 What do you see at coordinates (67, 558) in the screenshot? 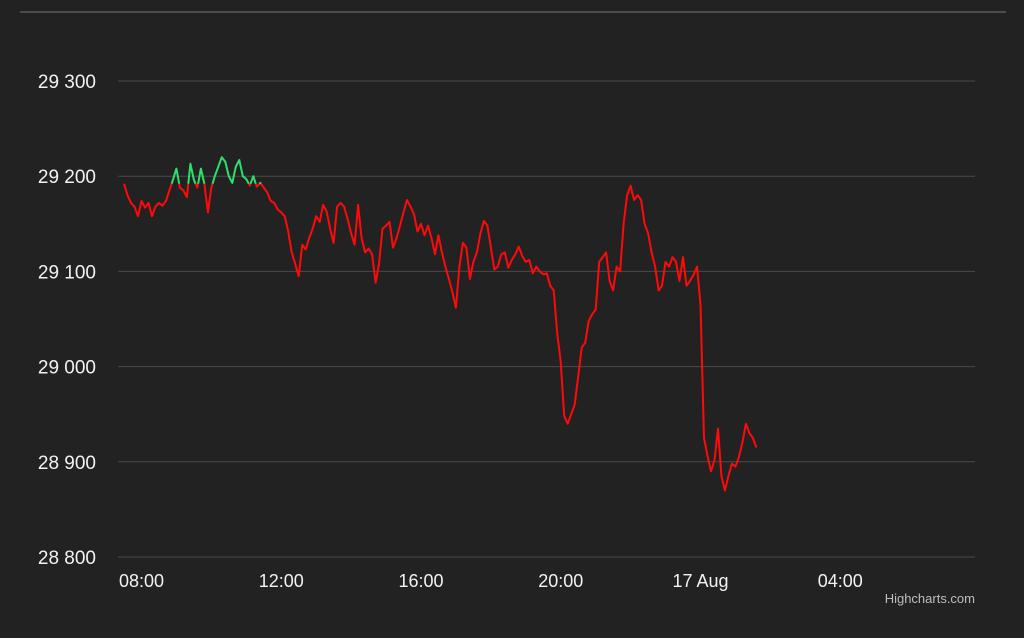
I see `y-tick-label: 28 800` at bounding box center [67, 558].